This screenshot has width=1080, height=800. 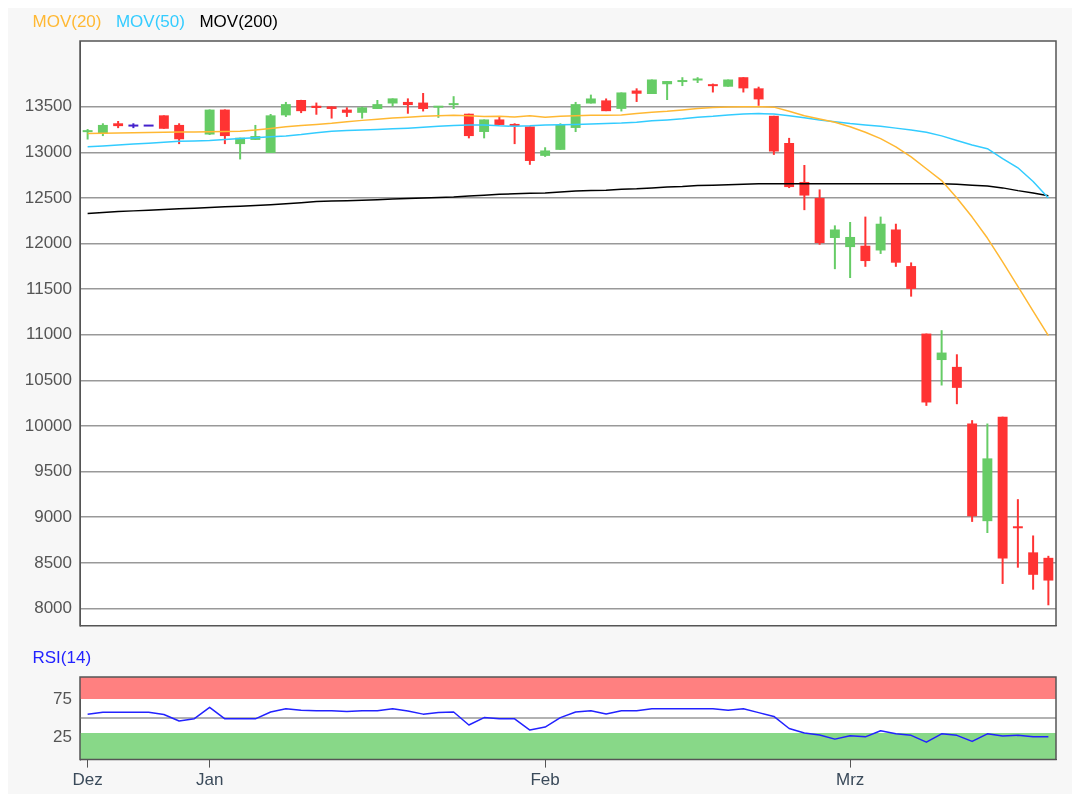 I want to click on y-tick-label: 25, so click(x=62, y=736).